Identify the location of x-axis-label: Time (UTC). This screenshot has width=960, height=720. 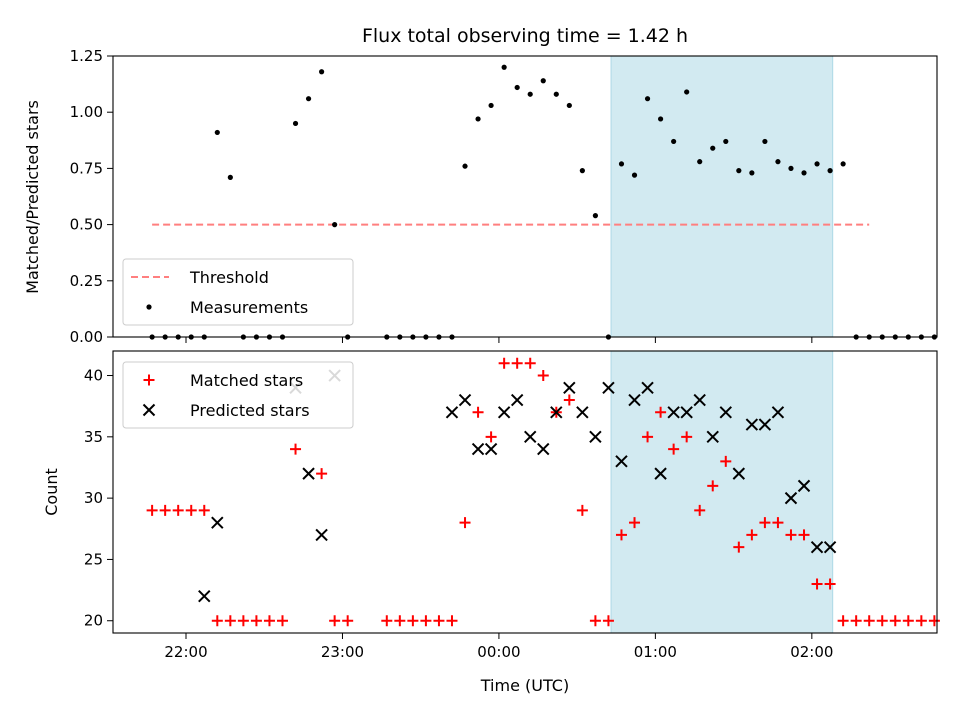
(524, 685).